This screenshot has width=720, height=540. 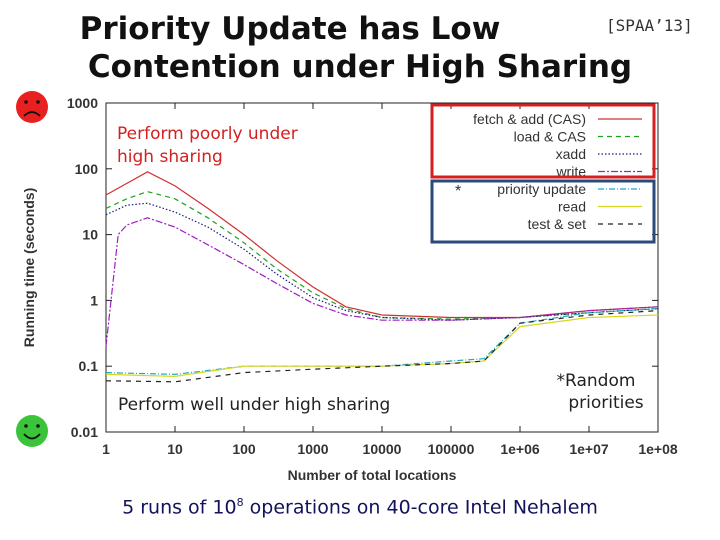 What do you see at coordinates (94, 300) in the screenshot?
I see `y-tick-label: 1` at bounding box center [94, 300].